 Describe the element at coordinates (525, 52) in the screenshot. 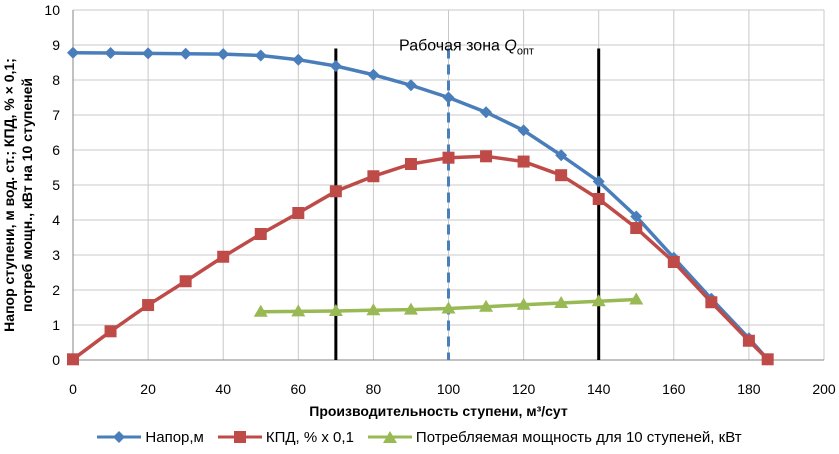

I see `annotation-subscript: опт` at that location.